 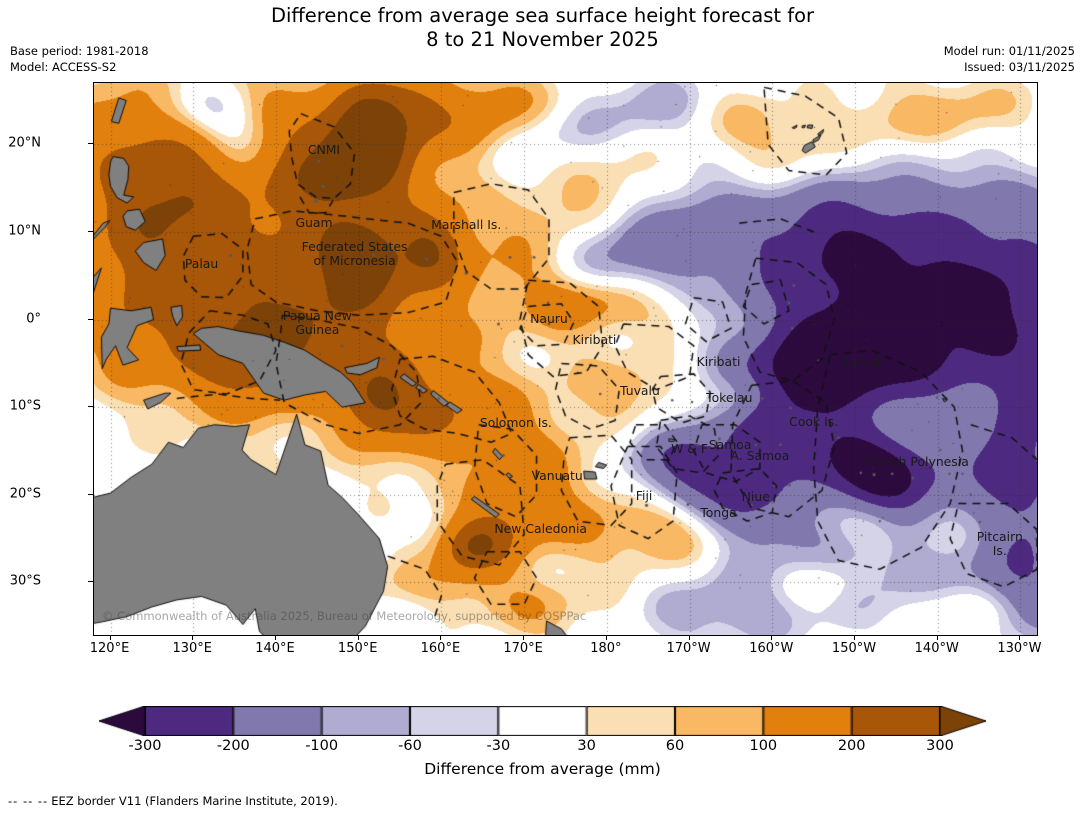 What do you see at coordinates (851, 746) in the screenshot?
I see `colorbar-tick-label: 200` at bounding box center [851, 746].